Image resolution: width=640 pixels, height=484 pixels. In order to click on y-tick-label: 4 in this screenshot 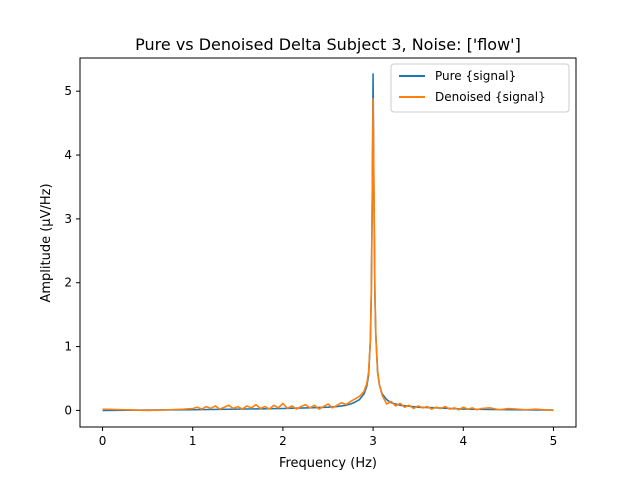, I will do `click(68, 155)`.